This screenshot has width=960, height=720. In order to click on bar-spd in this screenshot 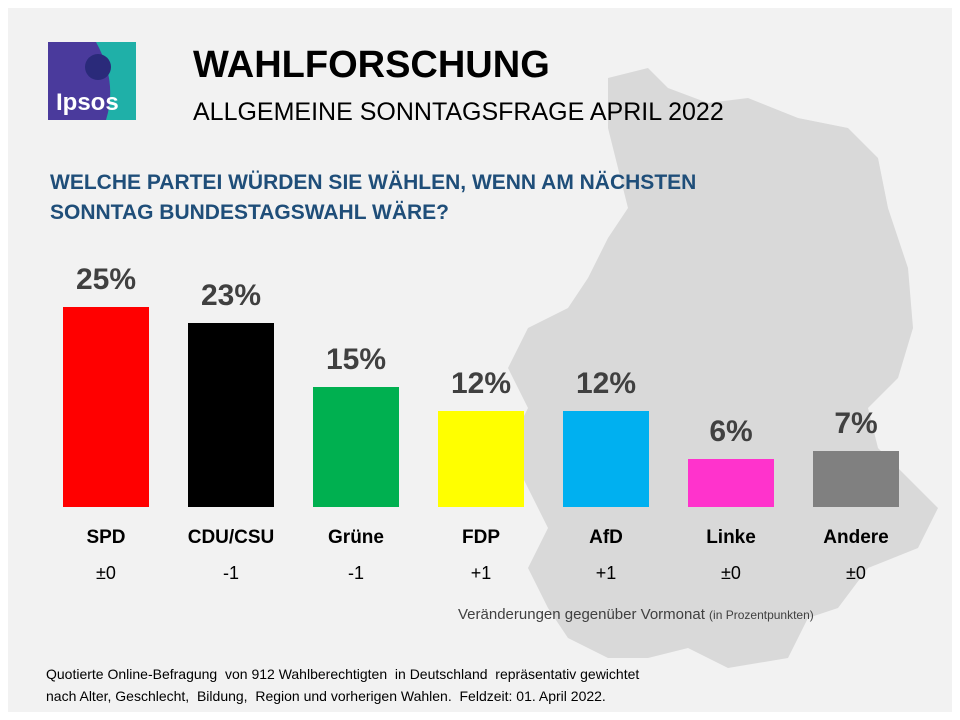, I will do `click(106, 407)`.